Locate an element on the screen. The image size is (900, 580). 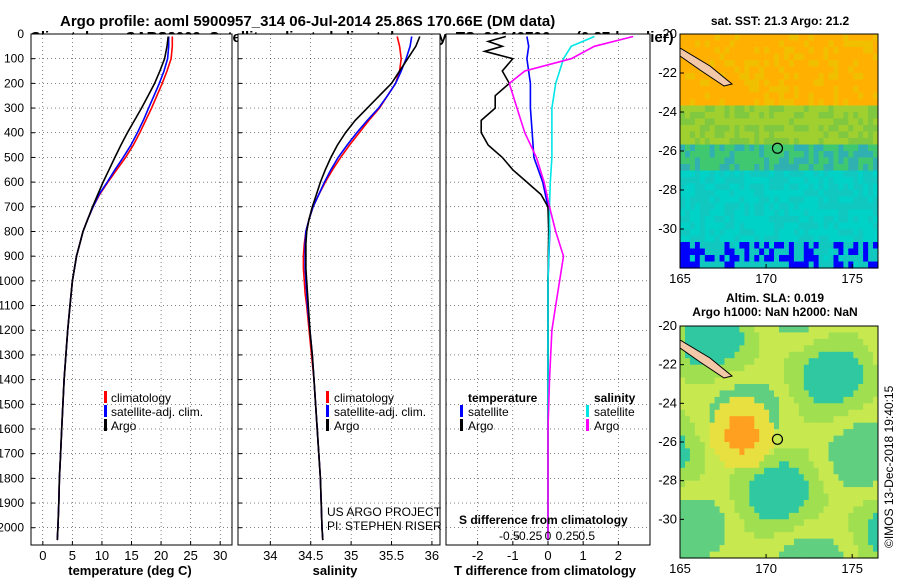
s-tick-label: -0.25 is located at coordinates (529, 536).